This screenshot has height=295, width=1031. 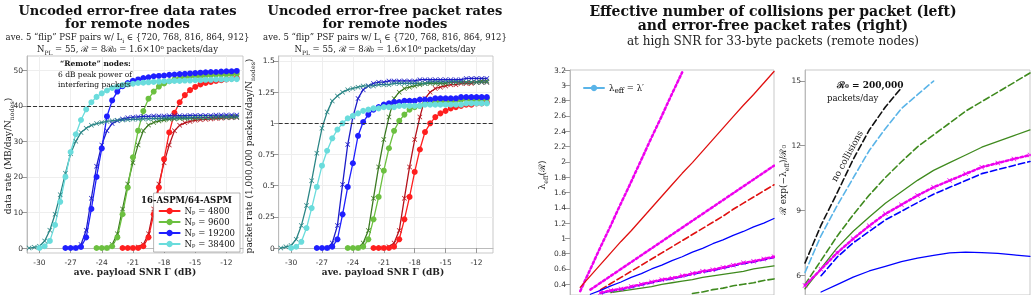 I want to click on legend-label: Nₚ = 38400, so click(x=209, y=244).